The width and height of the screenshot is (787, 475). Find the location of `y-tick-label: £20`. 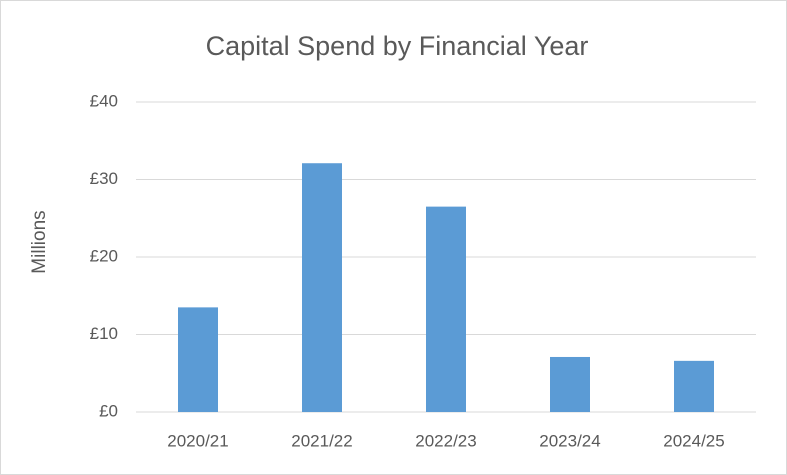

y-tick-label: £20 is located at coordinates (104, 255).